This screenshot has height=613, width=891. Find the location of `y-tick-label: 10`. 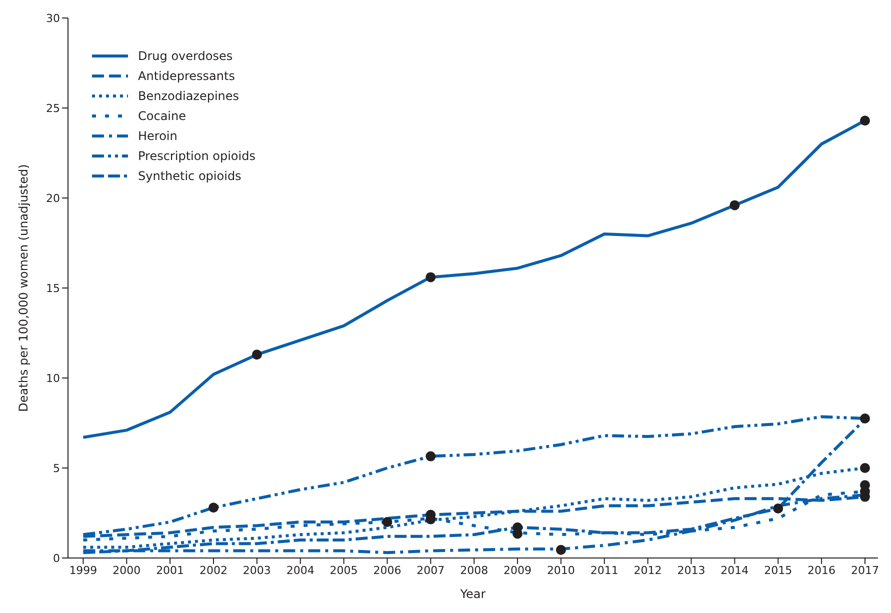

y-tick-label: 10 is located at coordinates (53, 378).